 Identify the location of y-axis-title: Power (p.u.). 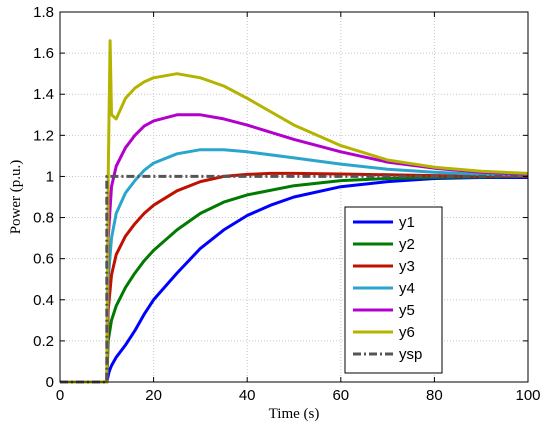
(16, 197).